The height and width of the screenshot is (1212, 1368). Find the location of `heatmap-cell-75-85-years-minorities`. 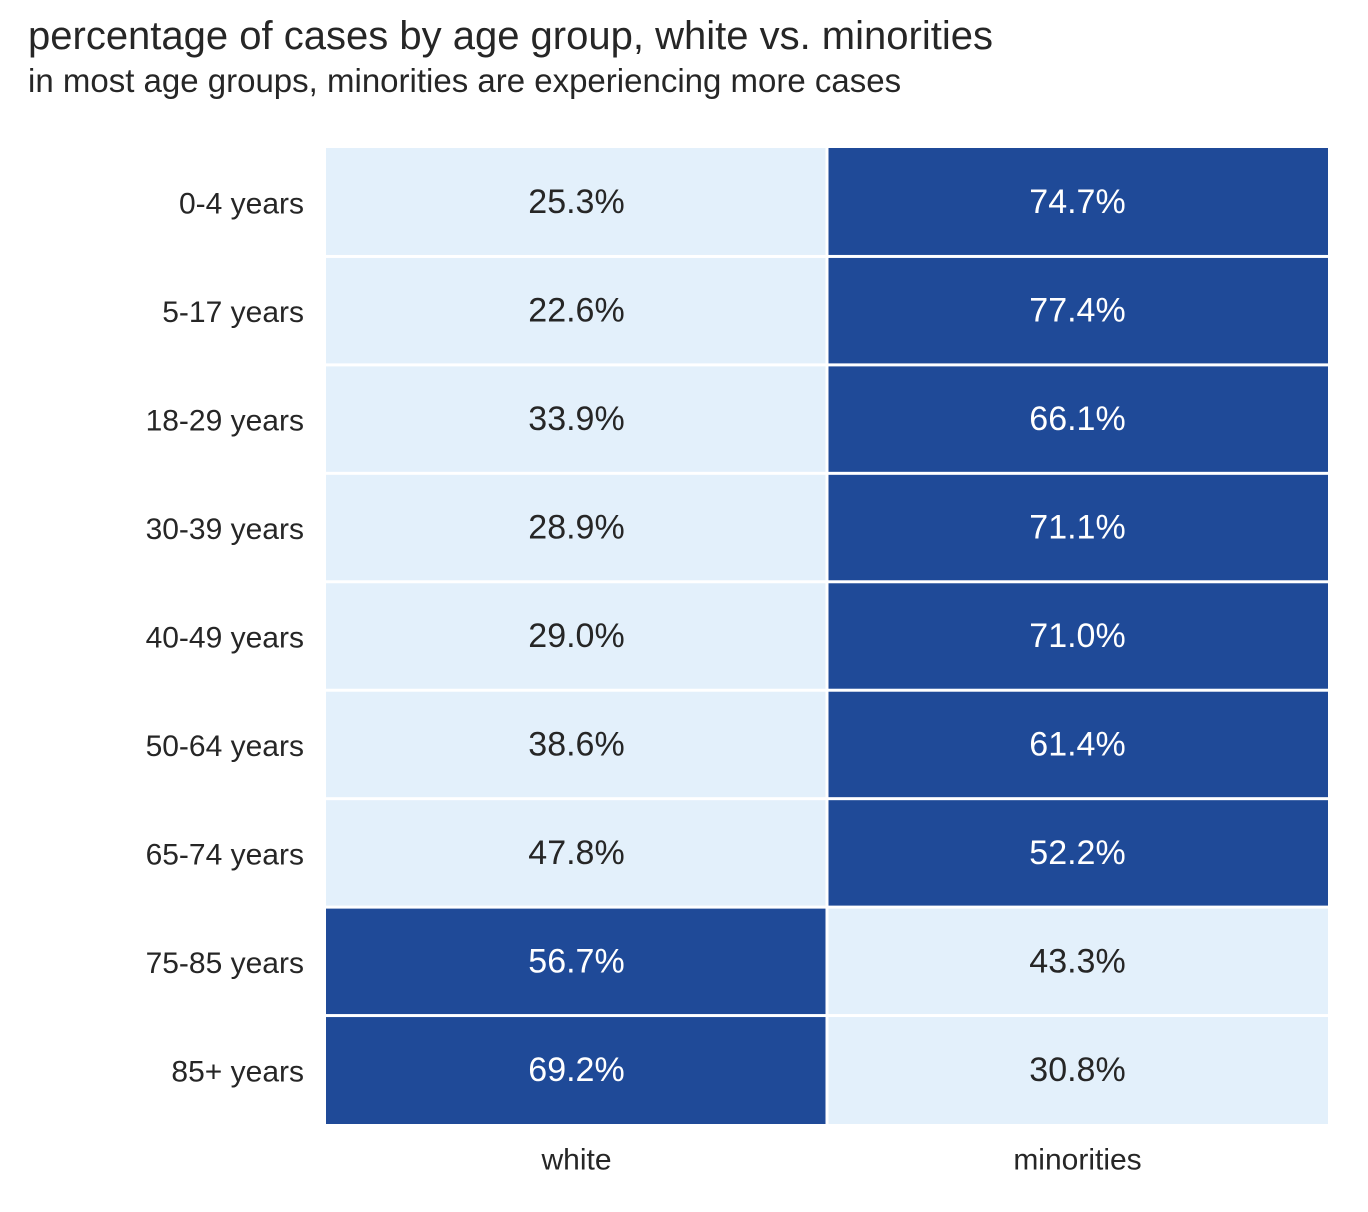

heatmap-cell-75-85-years-minorities is located at coordinates (1078, 961).